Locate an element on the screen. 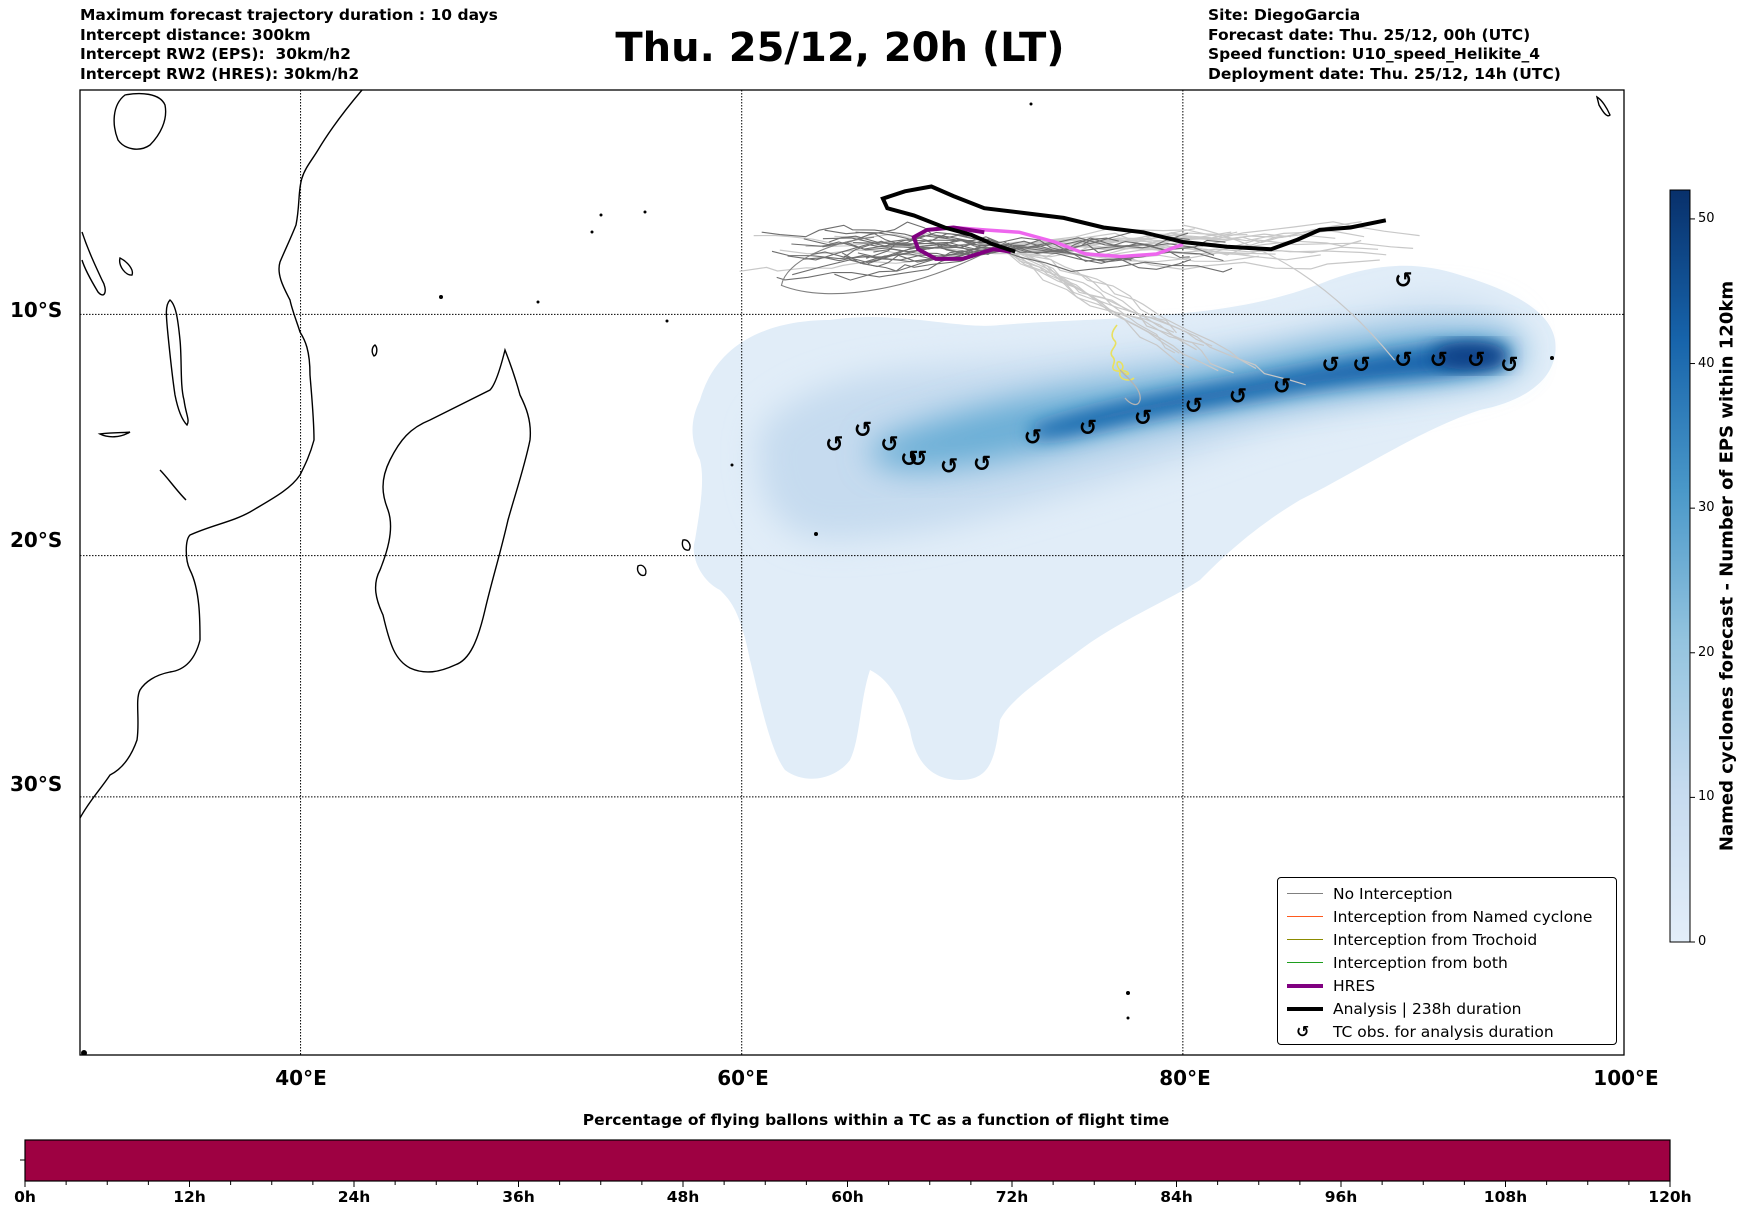 This screenshot has width=1752, height=1213. lat-label-10s: 10°S is located at coordinates (36, 310).